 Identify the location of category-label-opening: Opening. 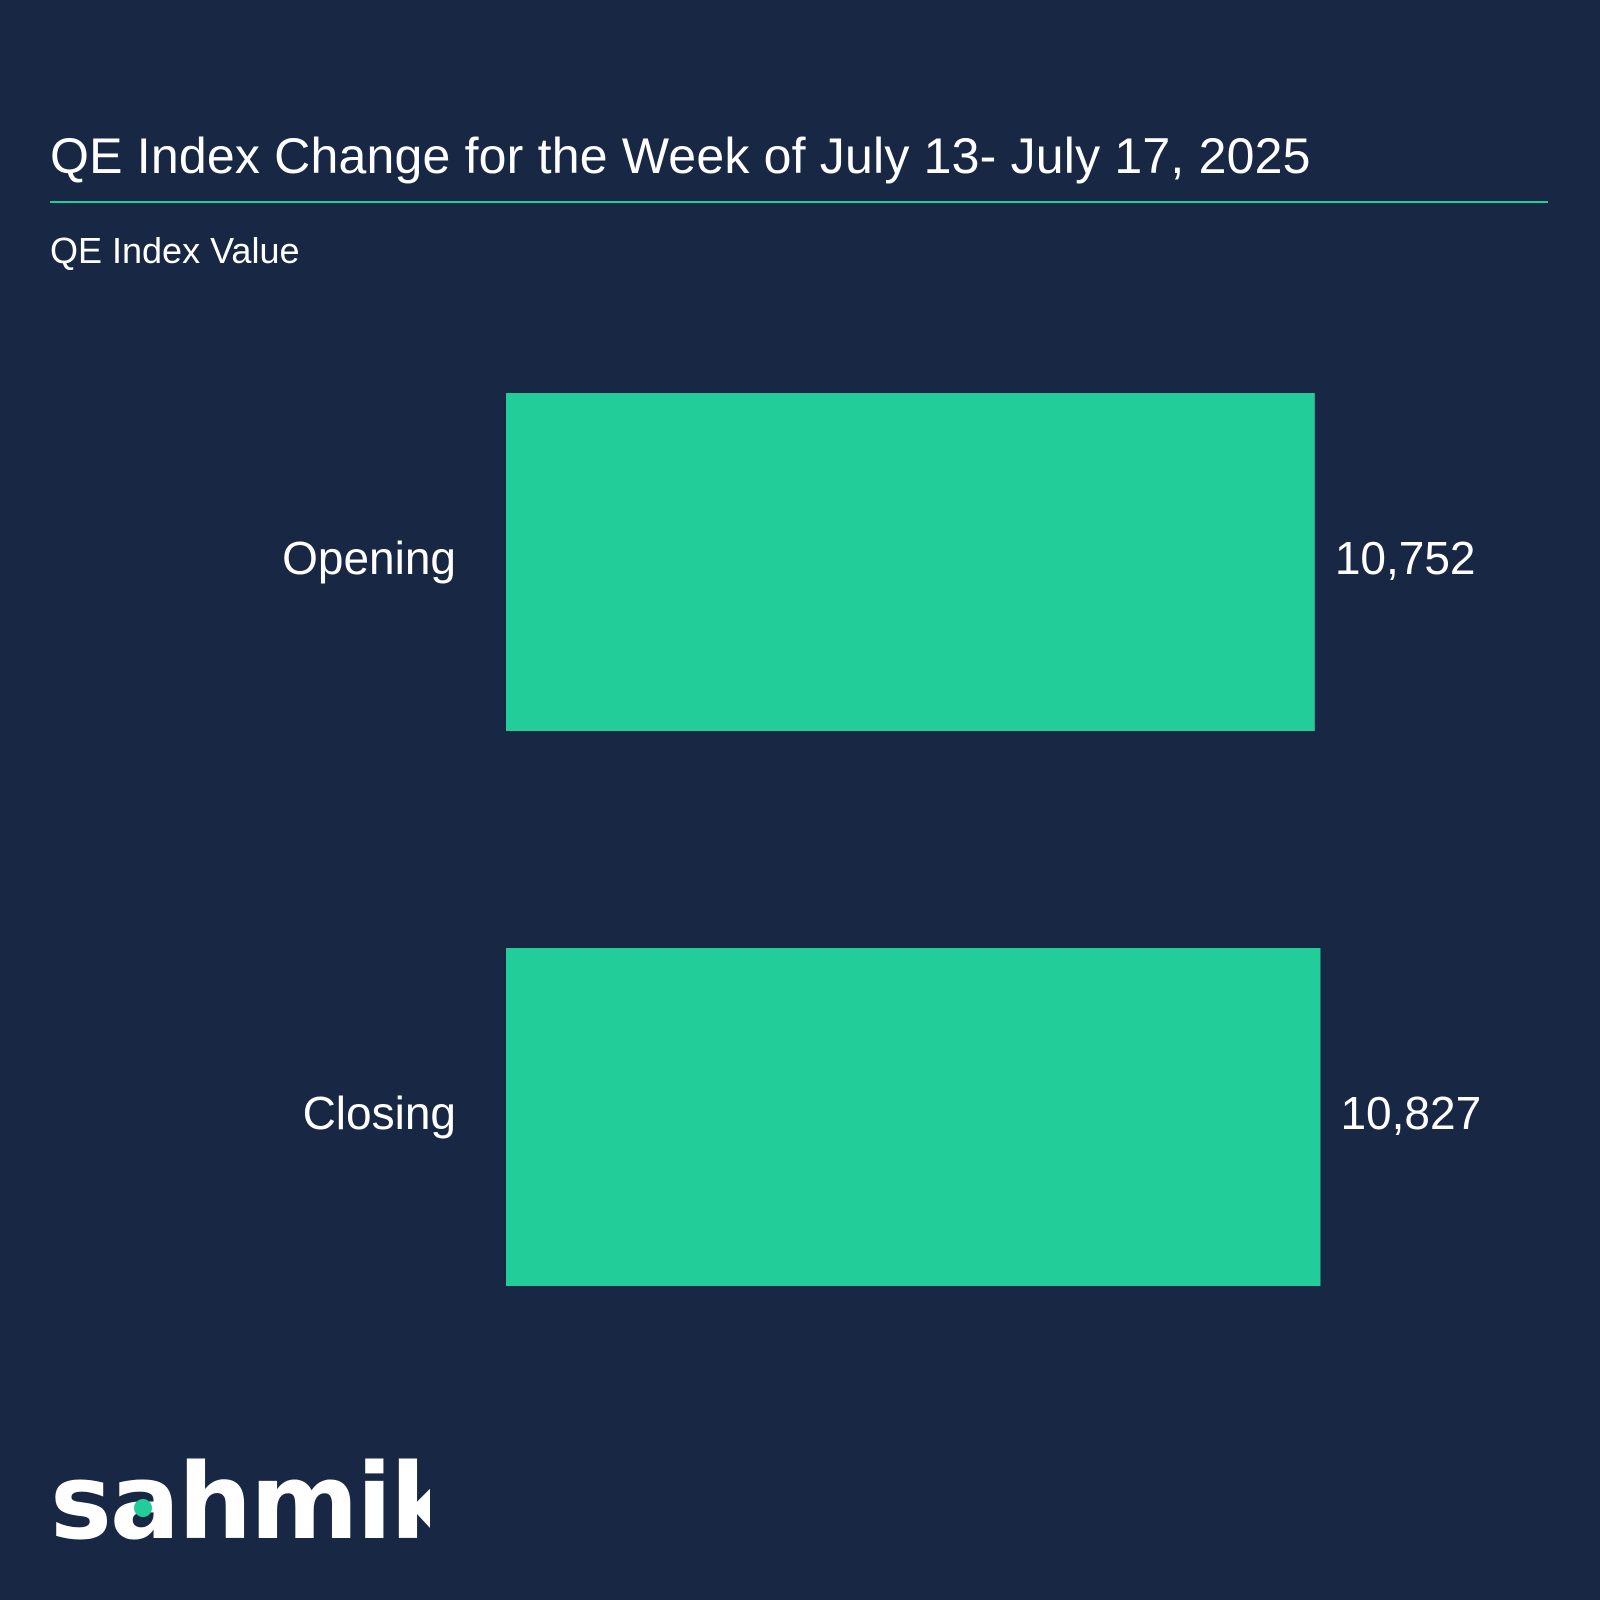
(369, 558).